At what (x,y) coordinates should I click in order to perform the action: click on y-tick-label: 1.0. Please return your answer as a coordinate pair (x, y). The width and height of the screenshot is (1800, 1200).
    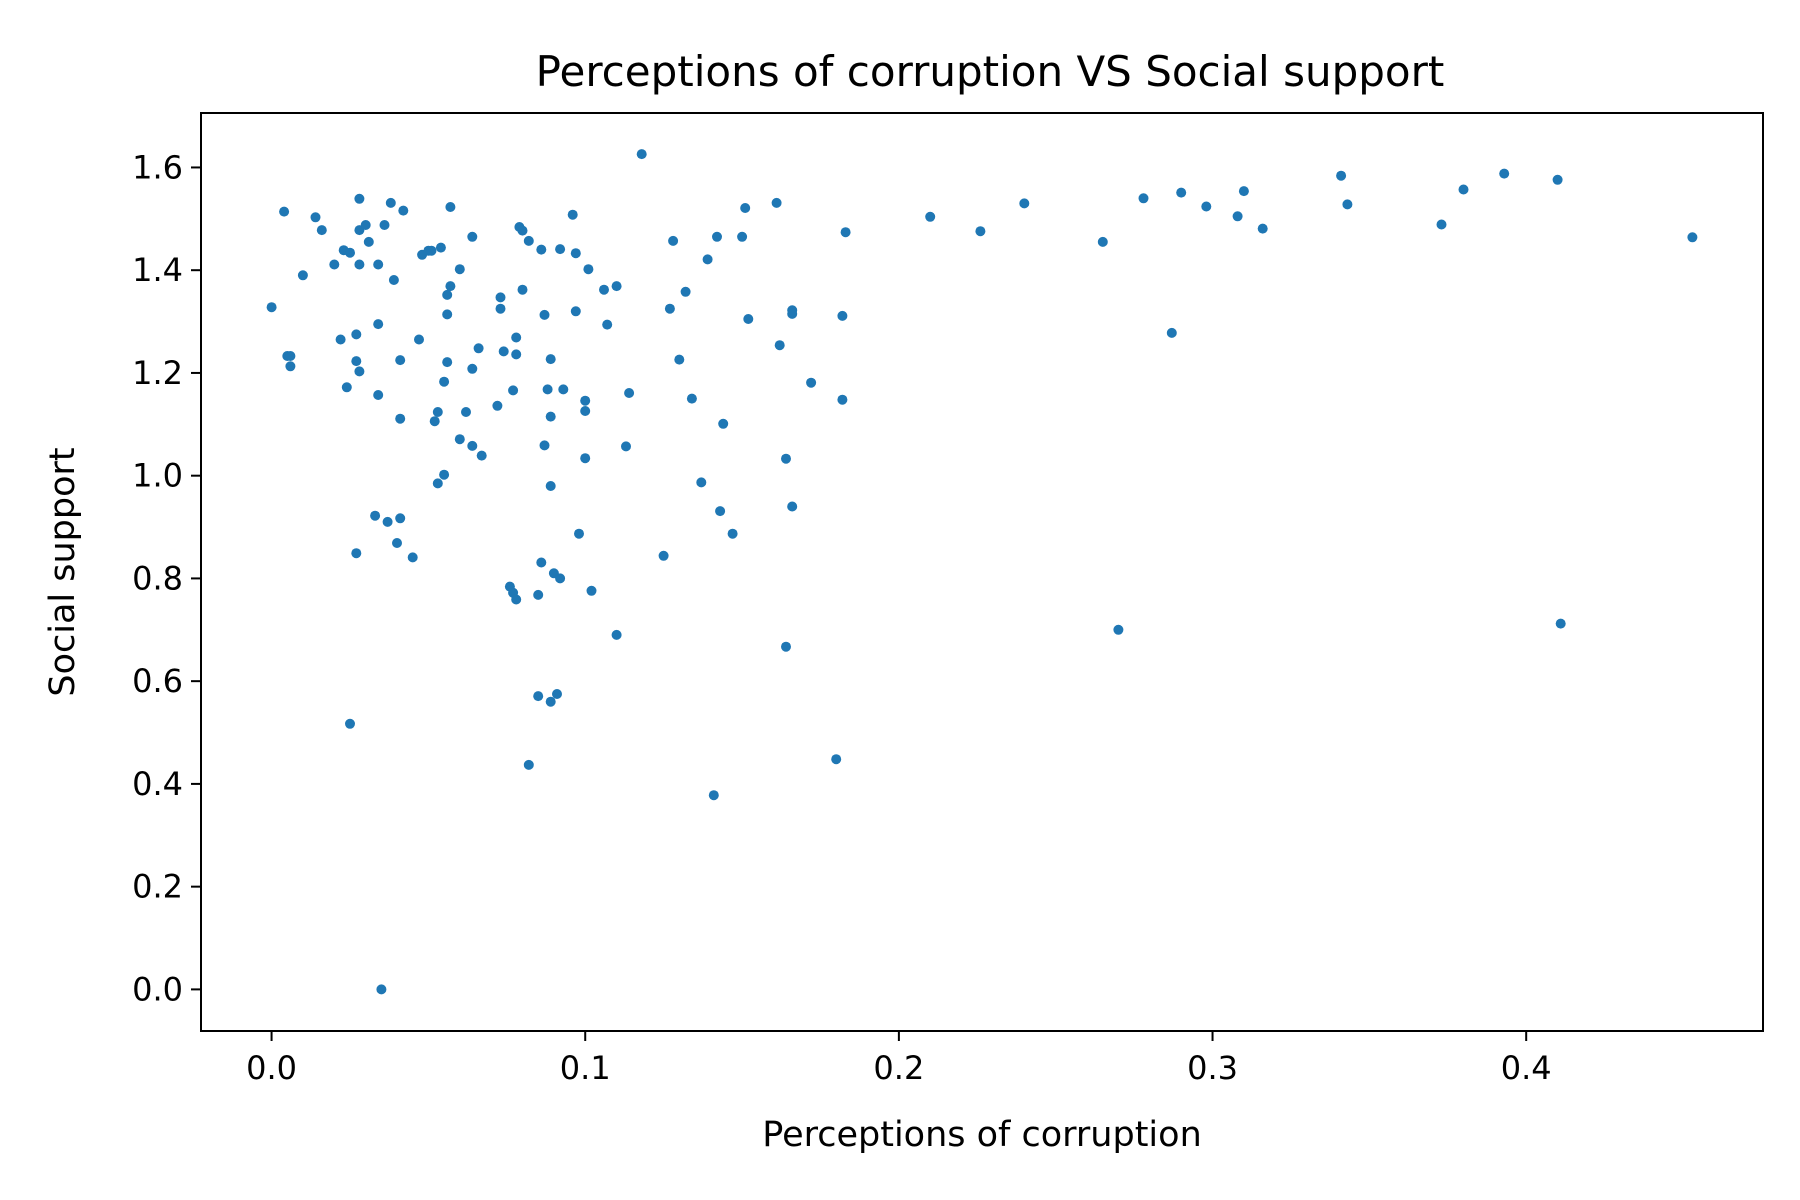
    Looking at the image, I should click on (157, 476).